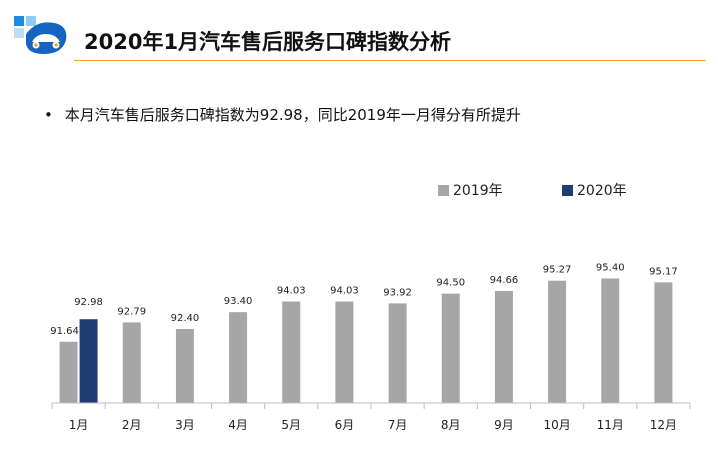 This screenshot has height=467, width=718. Describe the element at coordinates (185, 318) in the screenshot. I see `data-label-2019: 92.40` at that location.